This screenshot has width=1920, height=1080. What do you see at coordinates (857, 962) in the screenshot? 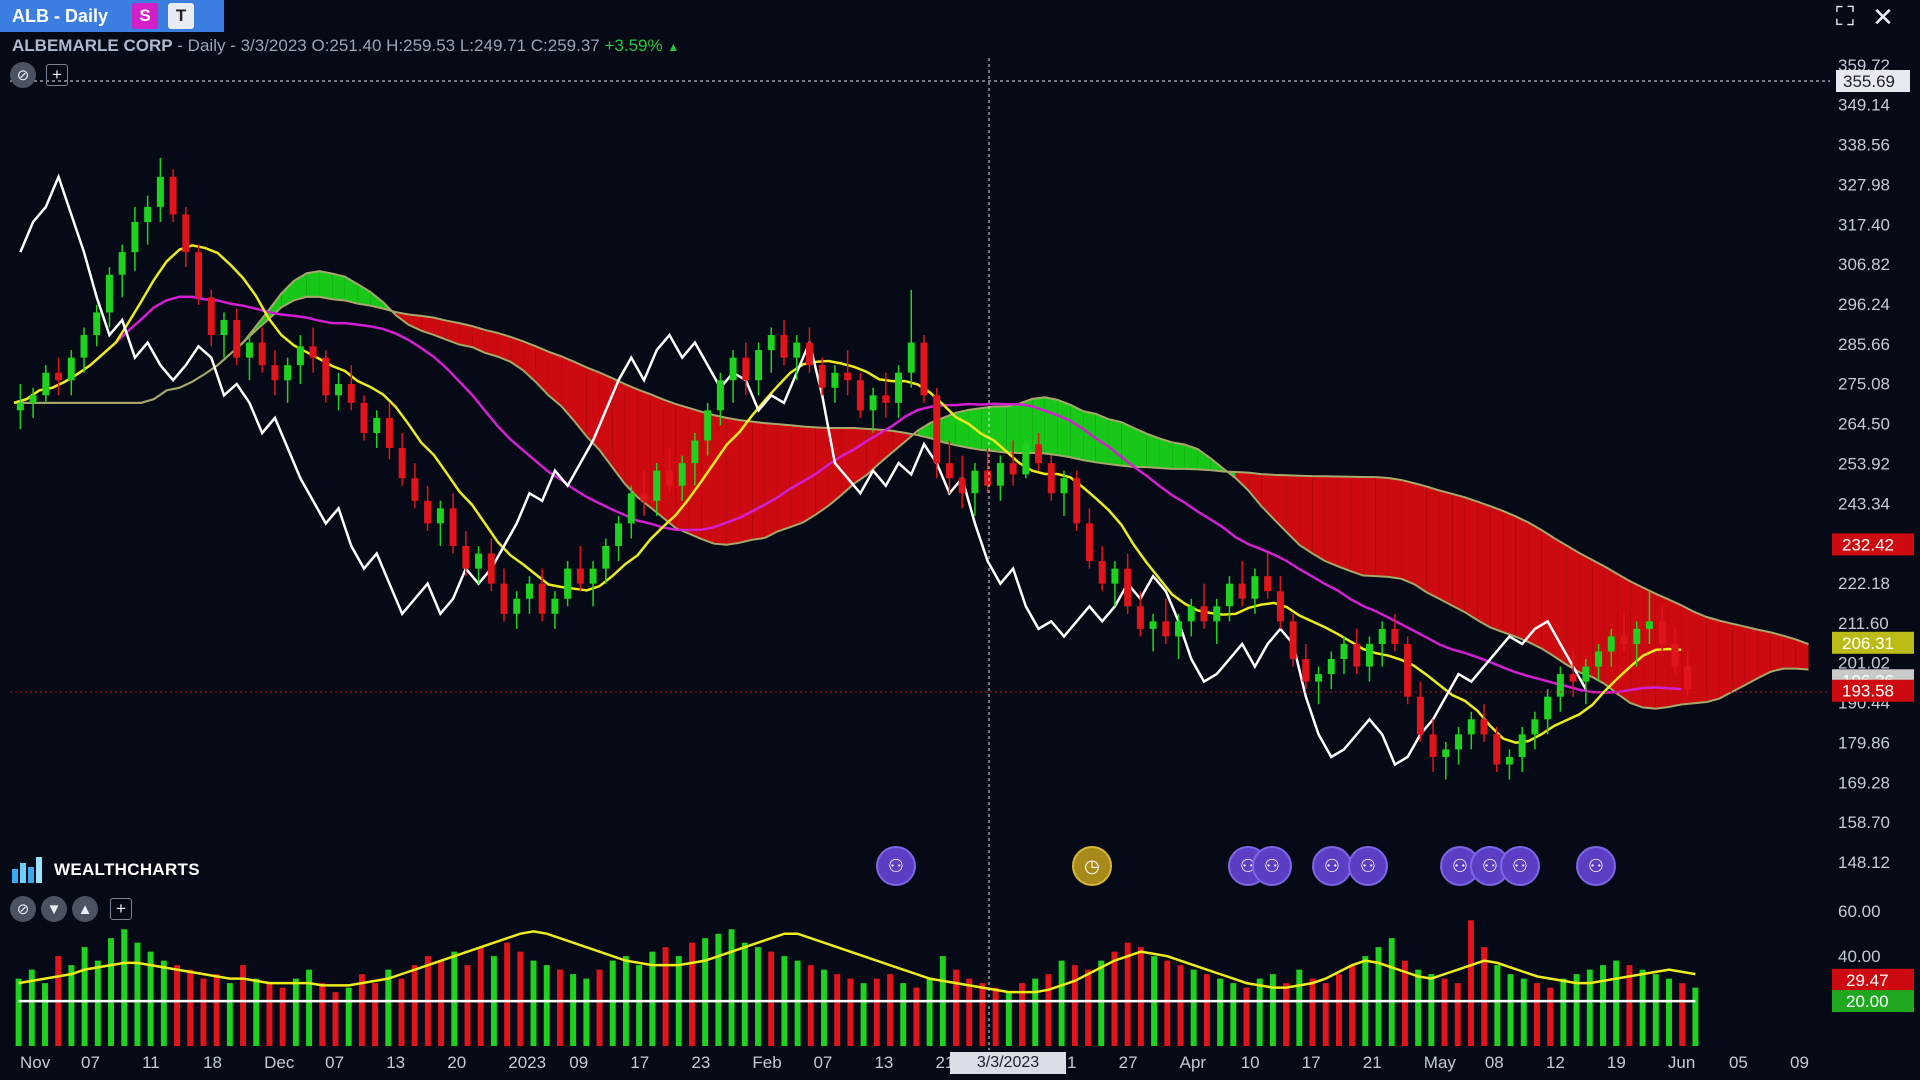
I see `volume-average-line` at bounding box center [857, 962].